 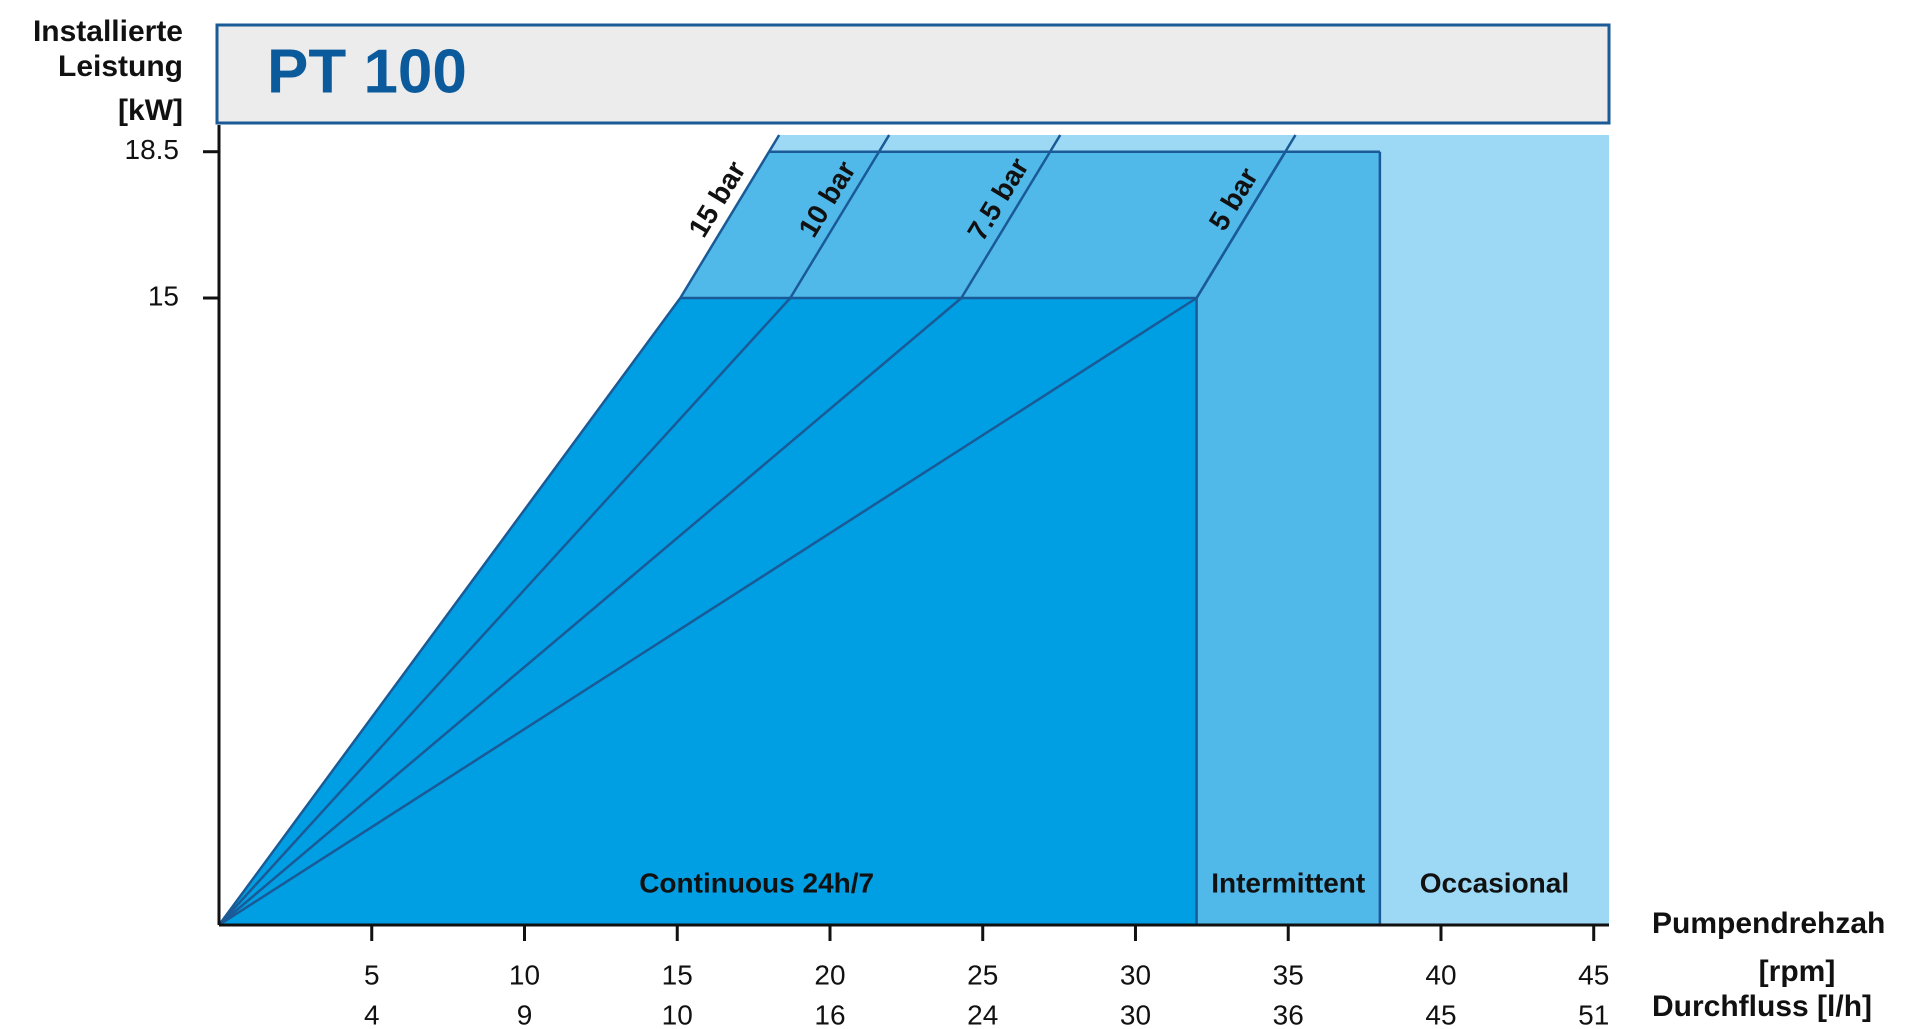 I want to click on pressure-line, so click(x=449, y=611).